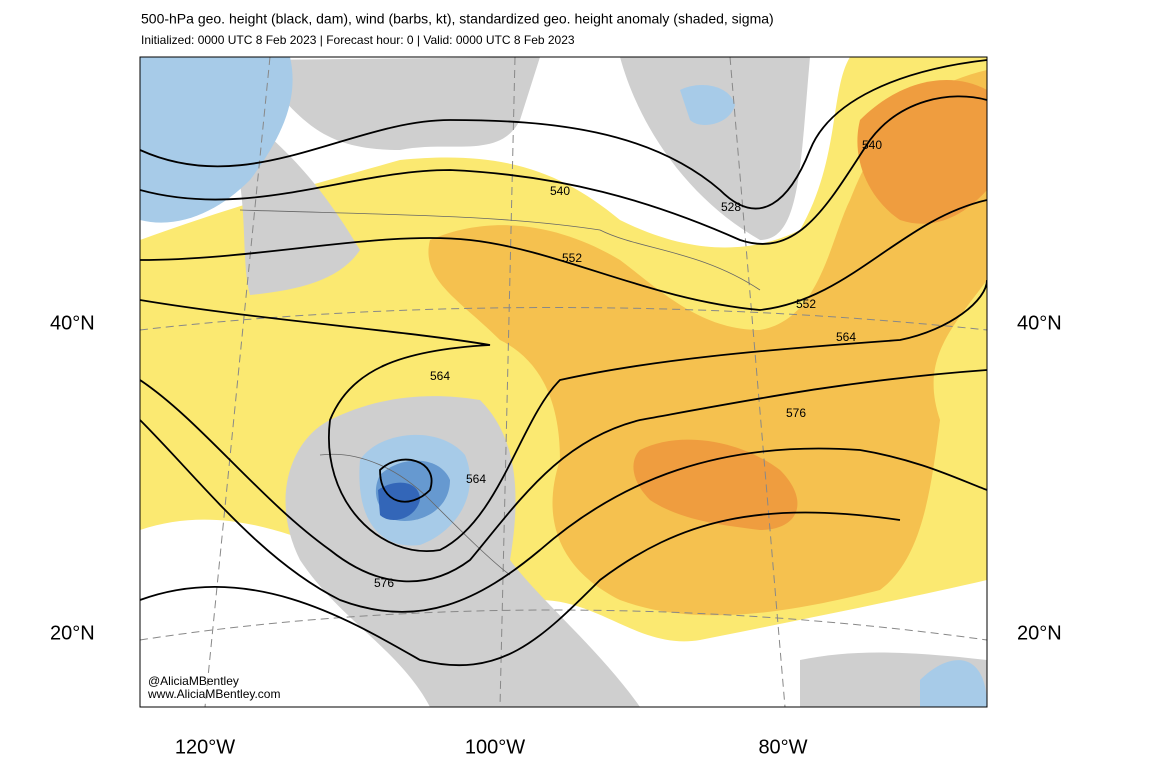 This screenshot has height=760, width=1150. What do you see at coordinates (213, 694) in the screenshot?
I see `credit: www.AliciaMBentley.com` at bounding box center [213, 694].